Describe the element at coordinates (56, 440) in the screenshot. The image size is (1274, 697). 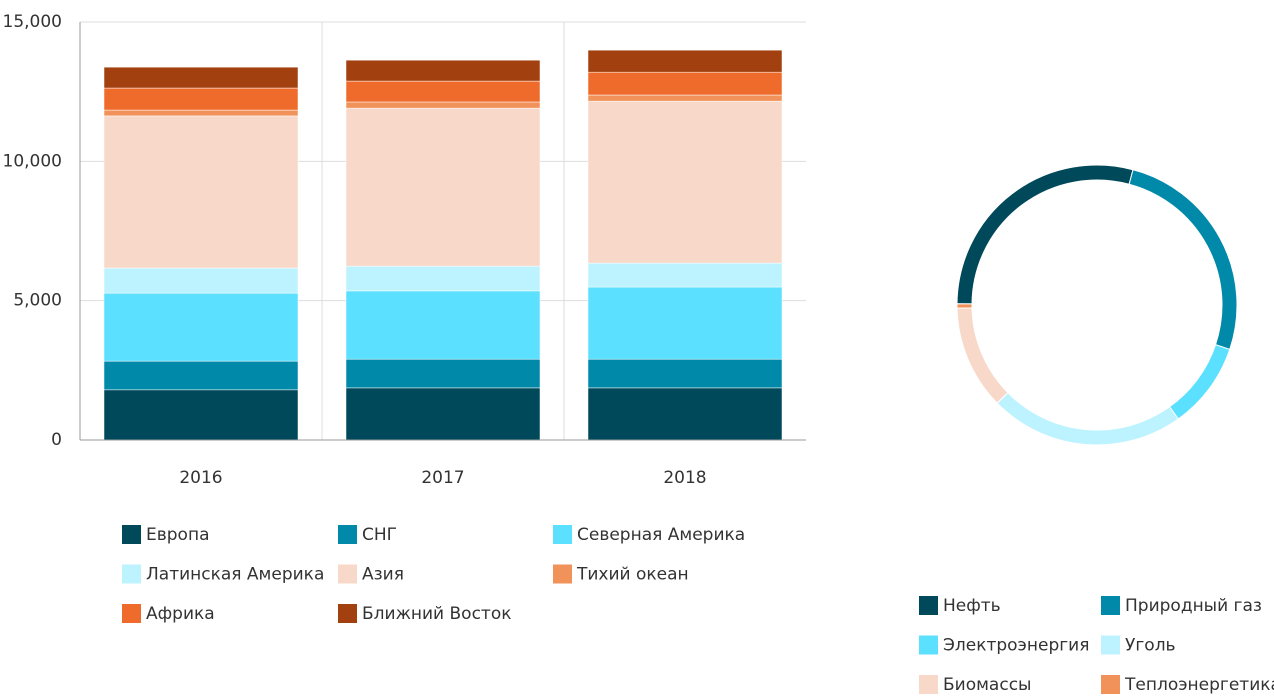
I see `y-tick-label: 0` at that location.